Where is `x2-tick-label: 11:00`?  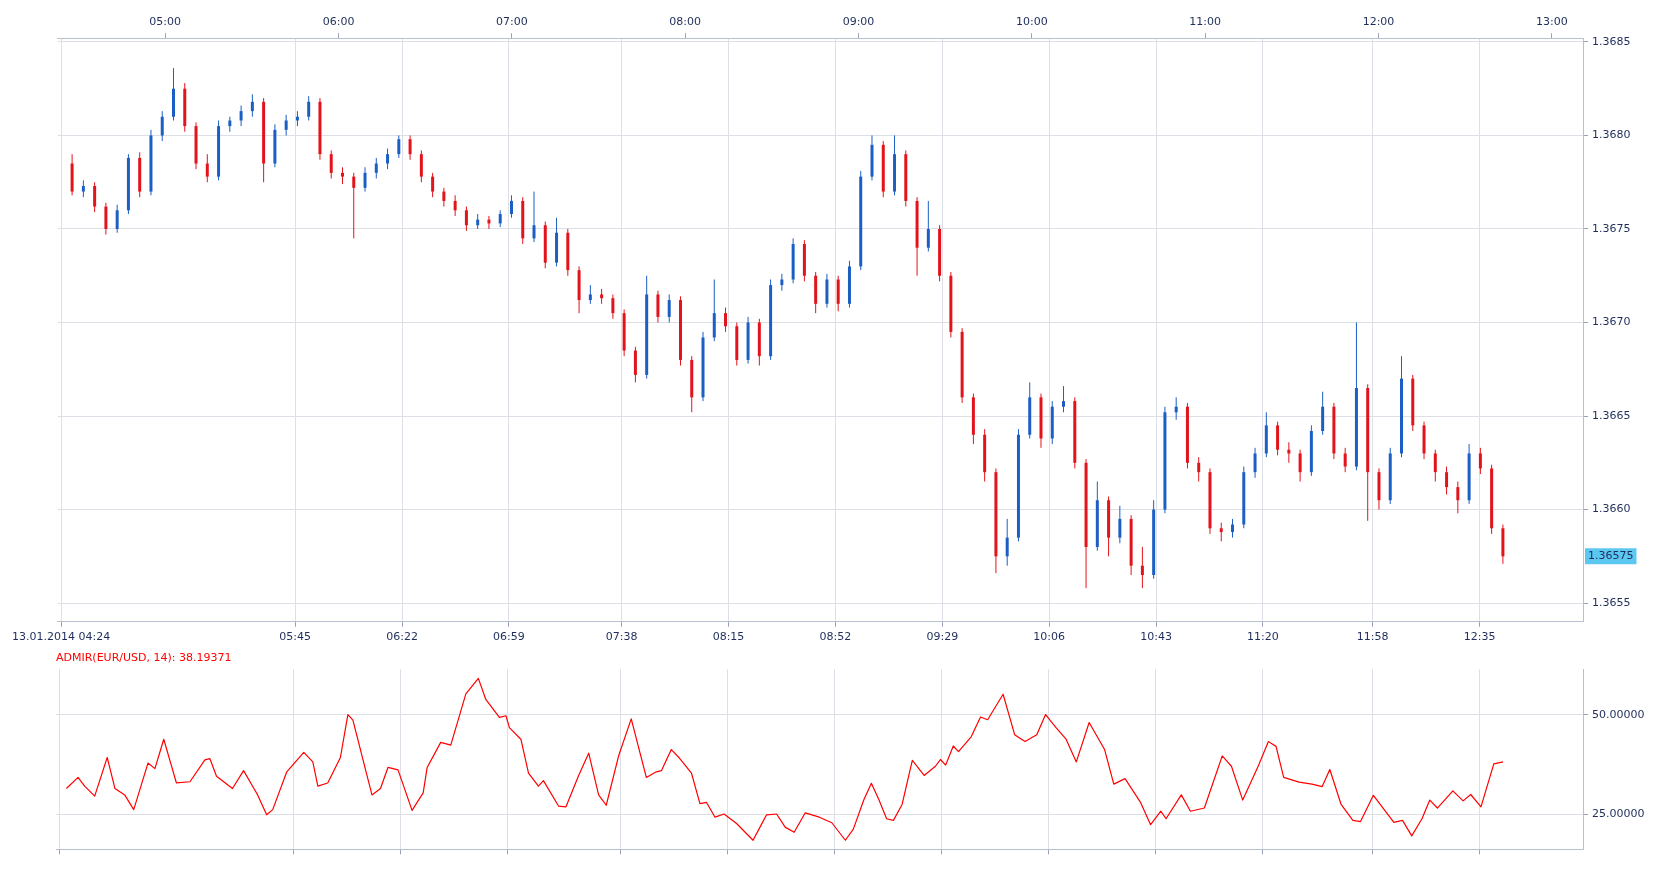 x2-tick-label: 11:00 is located at coordinates (1205, 22).